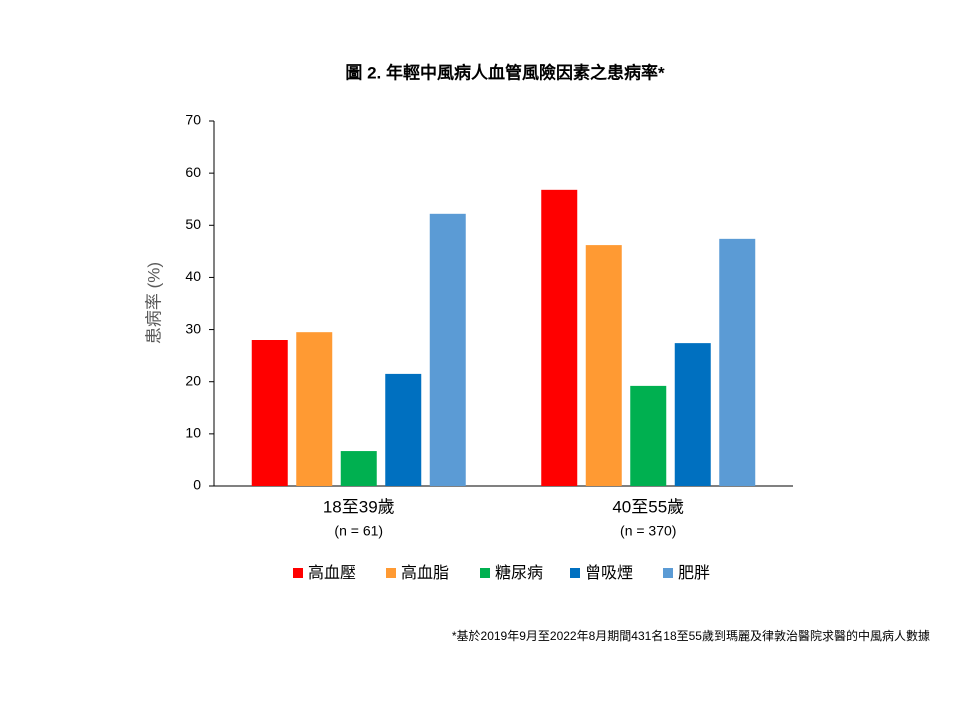 This screenshot has width=960, height=720. Describe the element at coordinates (193, 120) in the screenshot. I see `y-tick-label: 70` at that location.